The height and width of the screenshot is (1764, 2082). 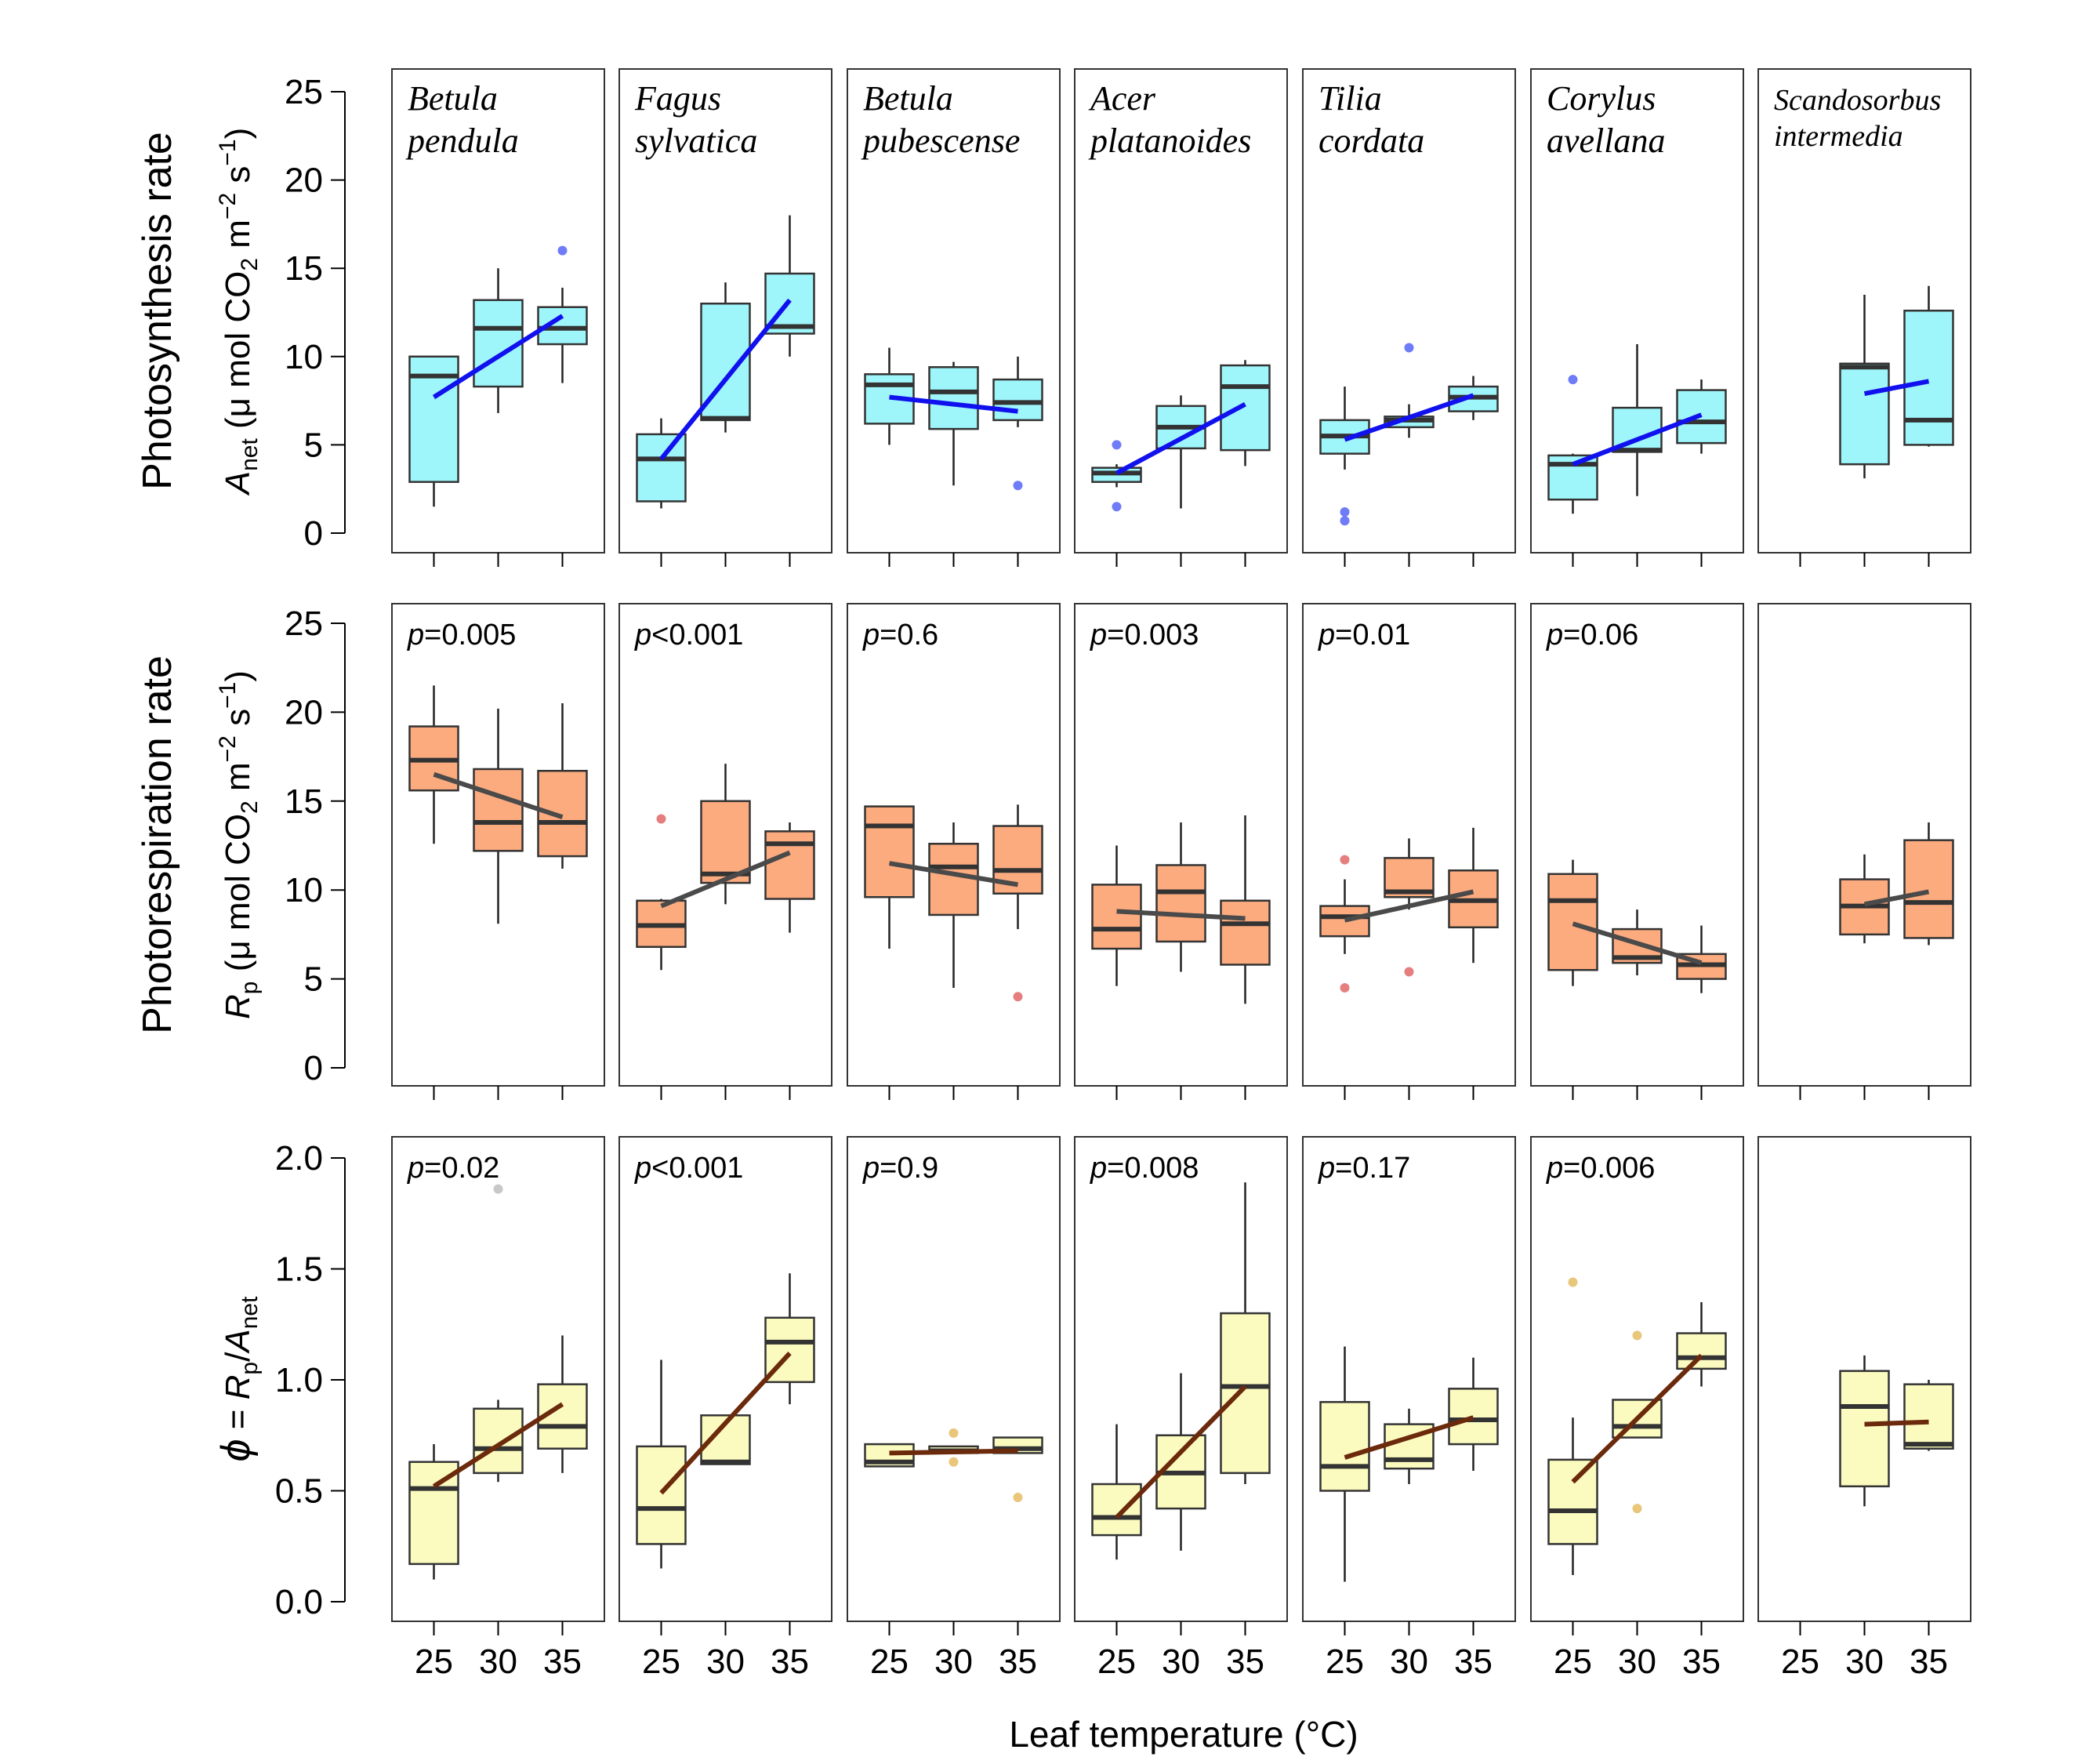 I want to click on panel-bot-1: p=0.02 25 30 35, so click(x=498, y=1408).